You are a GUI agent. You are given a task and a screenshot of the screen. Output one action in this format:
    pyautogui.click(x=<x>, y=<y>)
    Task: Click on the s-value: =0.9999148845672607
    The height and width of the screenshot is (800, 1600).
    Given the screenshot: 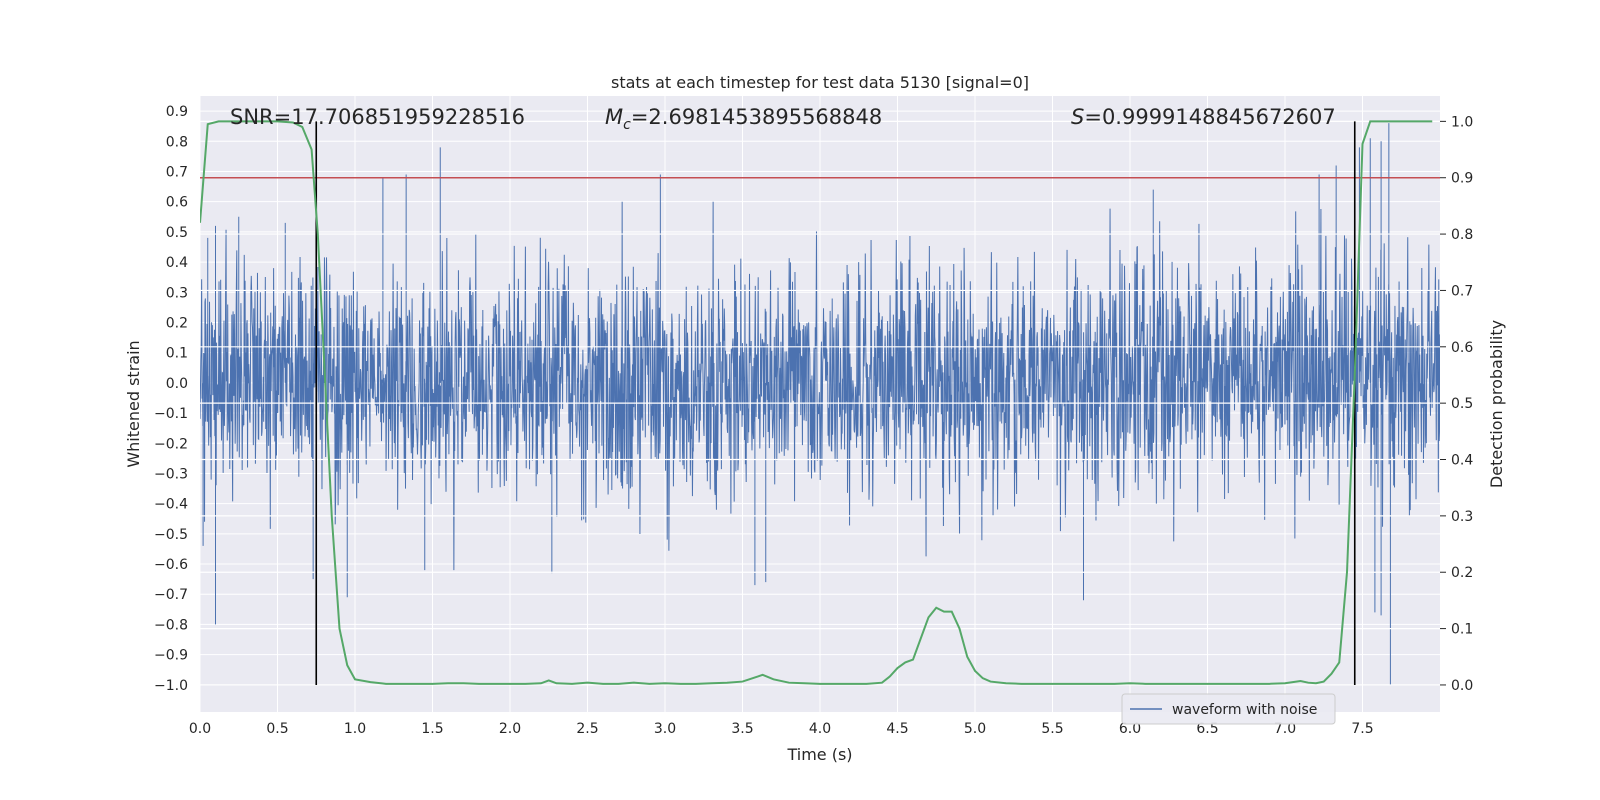 What is the action you would take?
    pyautogui.click(x=1209, y=117)
    